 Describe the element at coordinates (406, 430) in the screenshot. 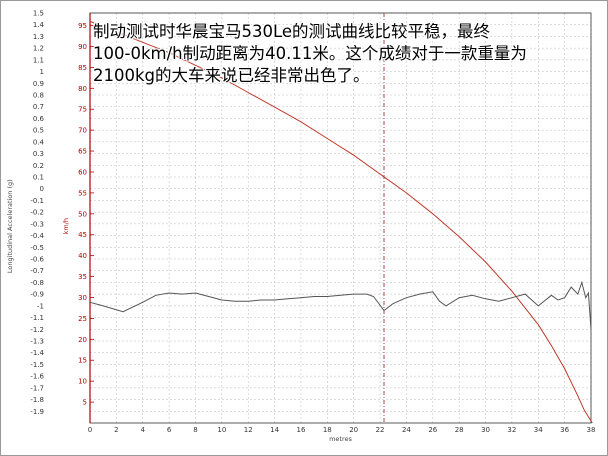

I see `x-tick-label: 24` at that location.